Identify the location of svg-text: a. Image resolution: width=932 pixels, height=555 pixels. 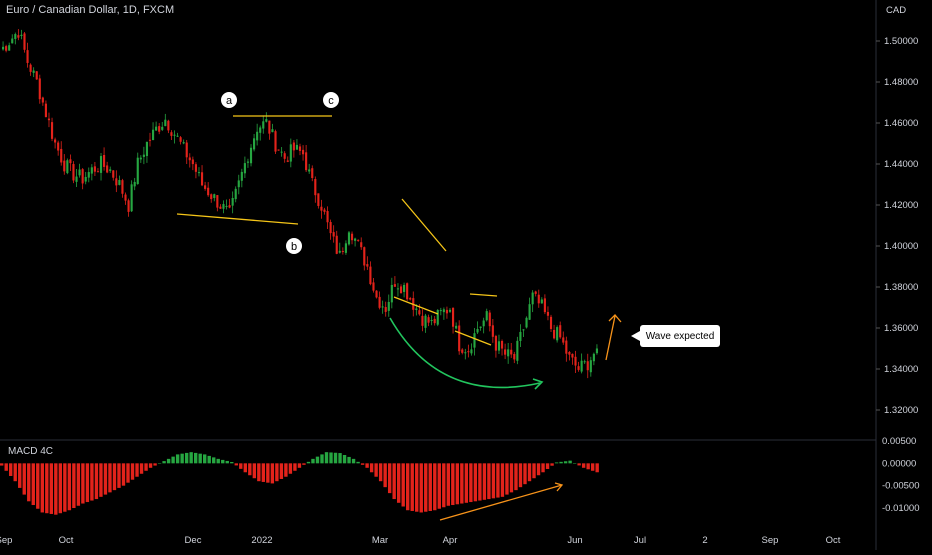
(229, 101).